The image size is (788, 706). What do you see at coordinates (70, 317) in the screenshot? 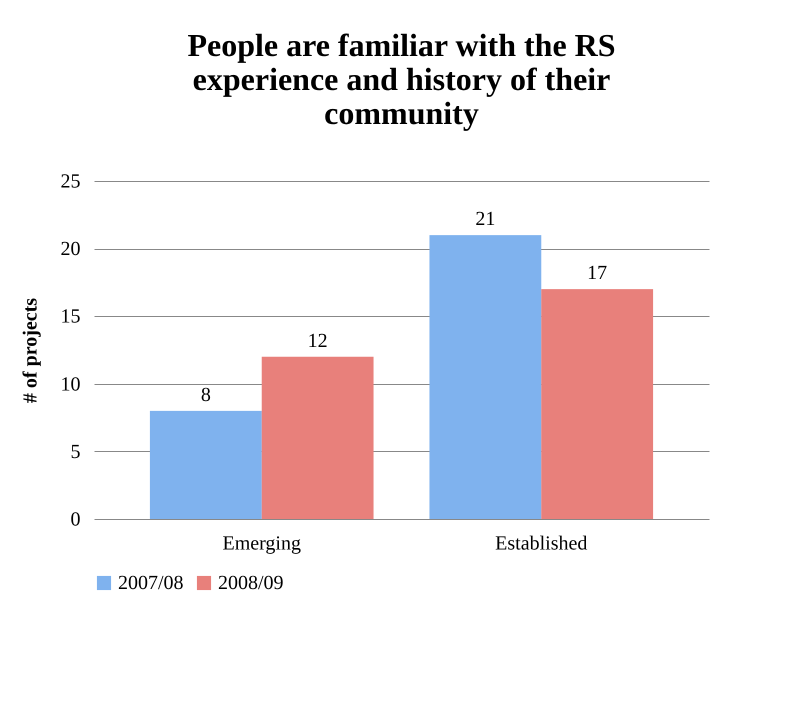
I see `y-tick-label: 15` at bounding box center [70, 317].